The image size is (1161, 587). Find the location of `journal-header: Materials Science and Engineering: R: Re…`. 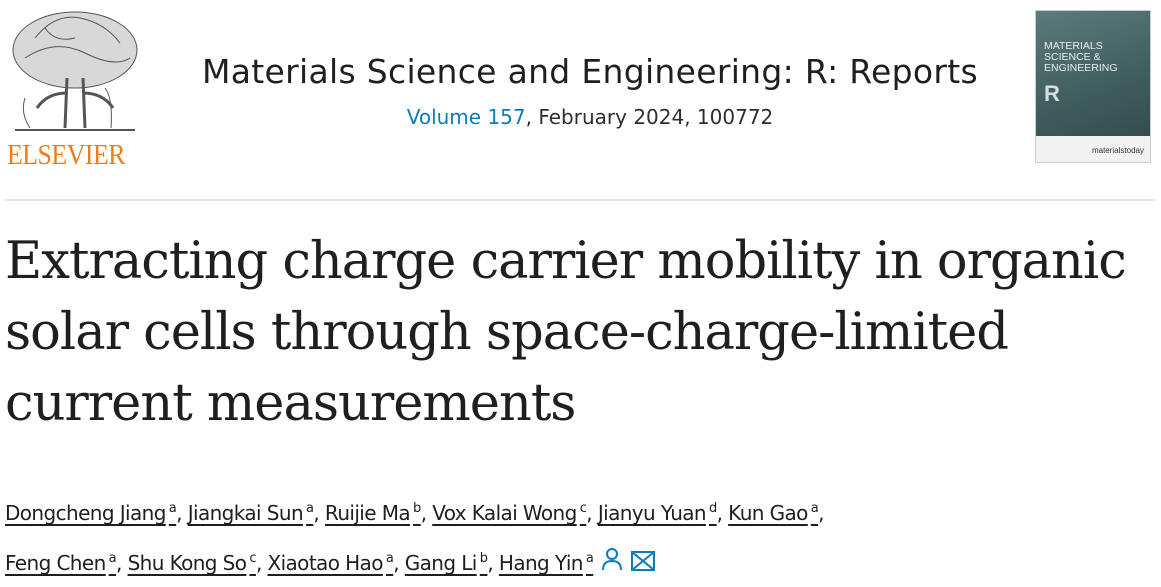

journal-header: Materials Science and Engineering: R: Re… is located at coordinates (590, 90).